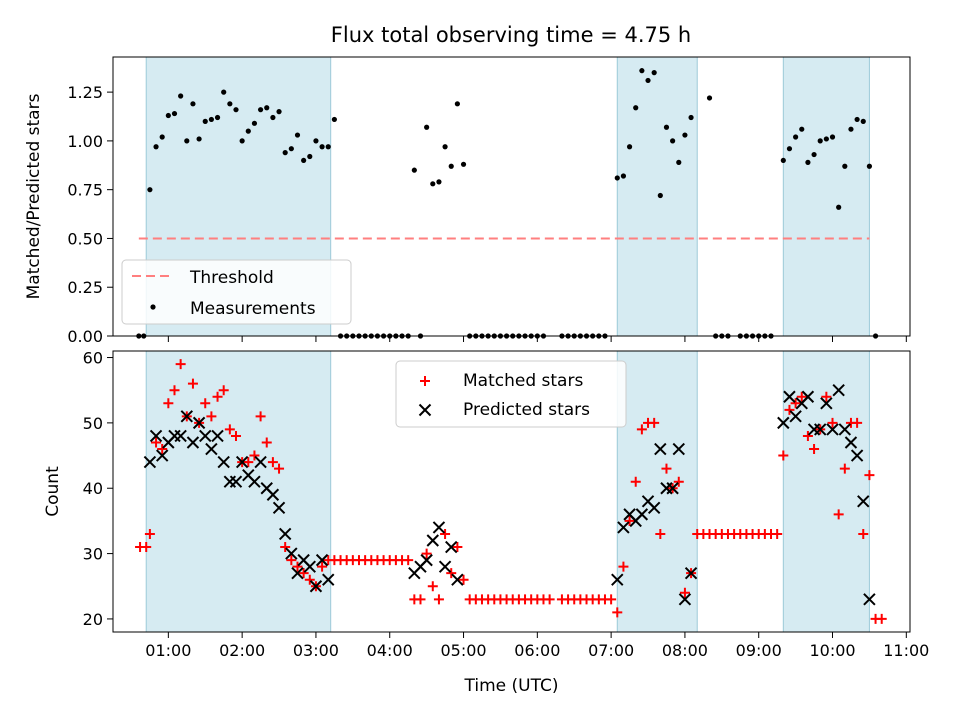 This screenshot has height=720, width=960. I want to click on bottom-x-axis-label: Time (UTC), so click(511, 686).